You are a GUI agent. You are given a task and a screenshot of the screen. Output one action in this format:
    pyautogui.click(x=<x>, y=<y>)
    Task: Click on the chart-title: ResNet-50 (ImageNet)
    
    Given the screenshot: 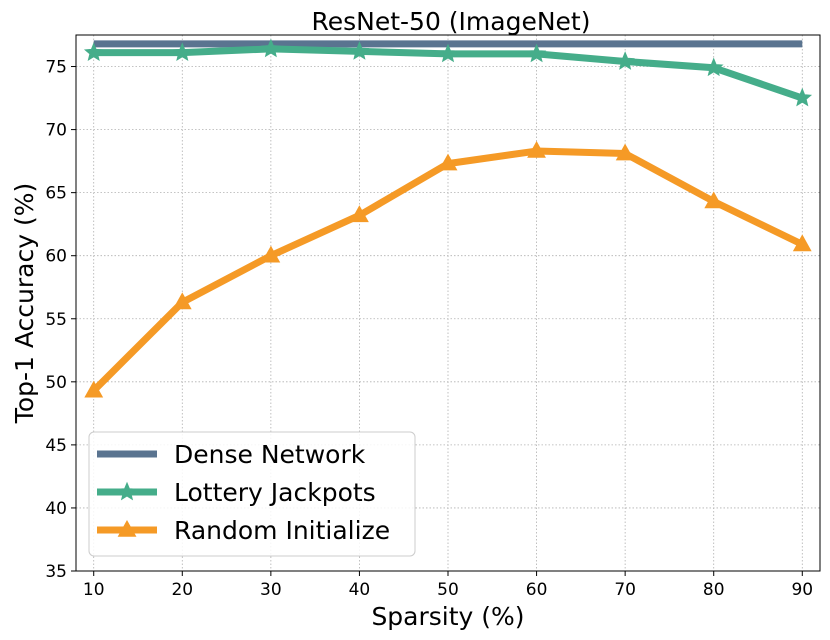 What is the action you would take?
    pyautogui.click(x=450, y=21)
    